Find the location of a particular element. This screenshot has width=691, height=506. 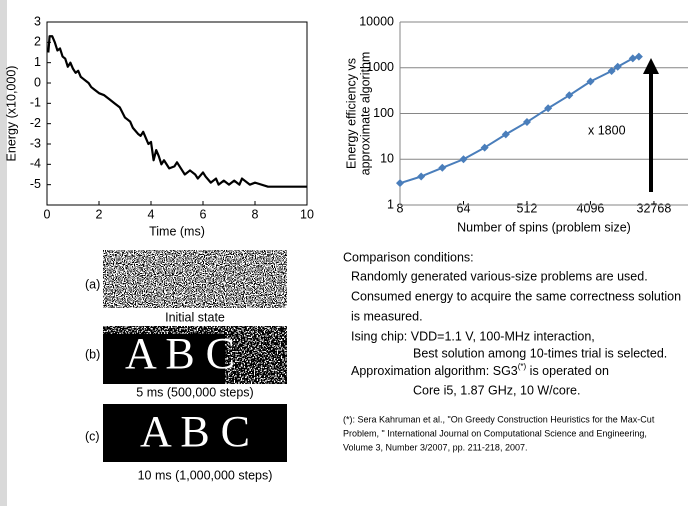

panel-label: (a) is located at coordinates (92, 284).